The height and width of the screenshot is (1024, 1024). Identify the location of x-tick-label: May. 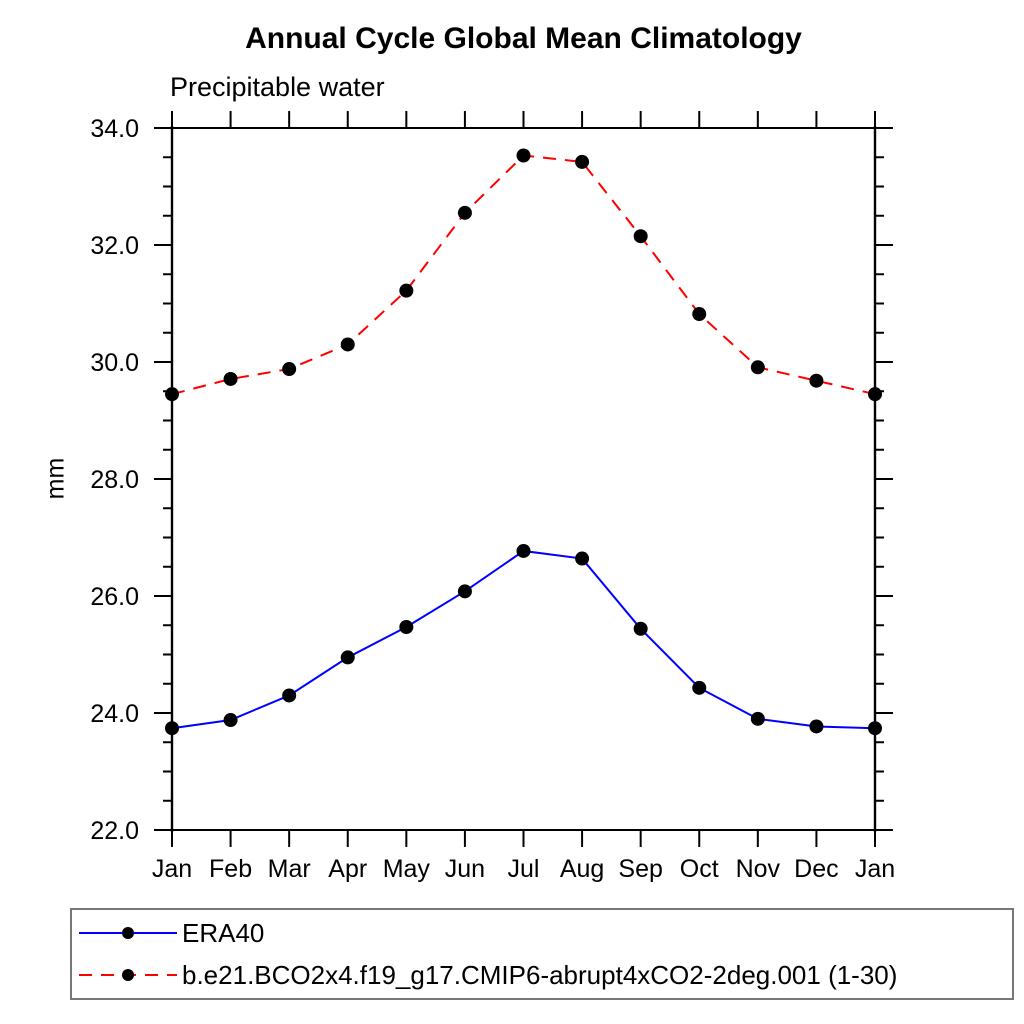
(407, 869).